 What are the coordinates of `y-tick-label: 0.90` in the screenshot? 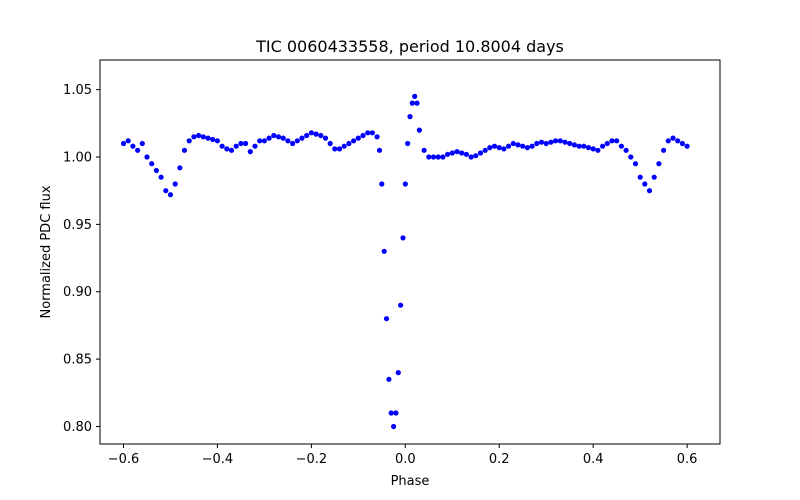 It's located at (77, 292).